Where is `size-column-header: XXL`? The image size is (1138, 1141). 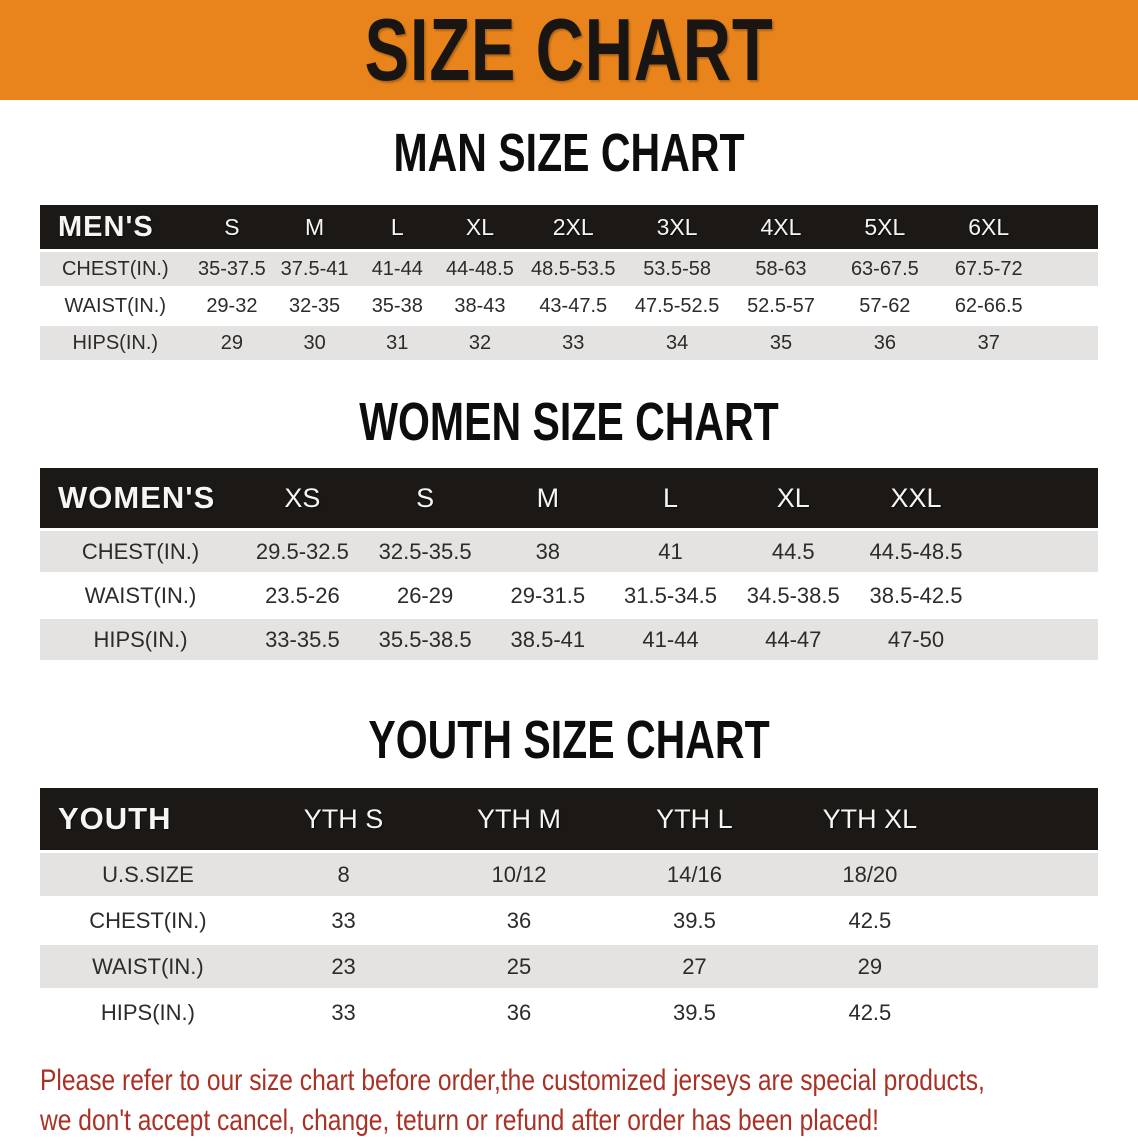 size-column-header: XXL is located at coordinates (916, 498).